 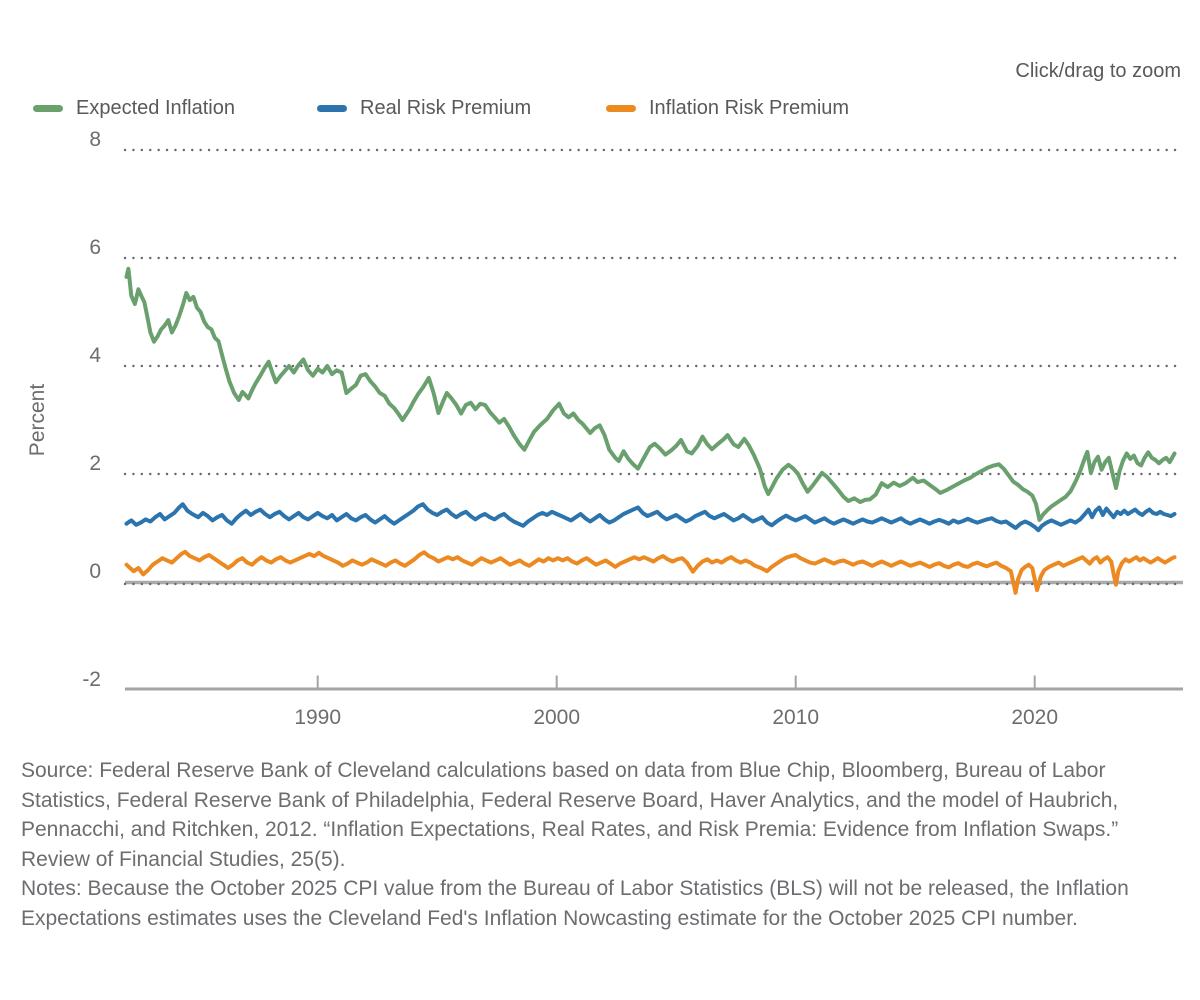 What do you see at coordinates (317, 717) in the screenshot?
I see `x-tick-label: 1990` at bounding box center [317, 717].